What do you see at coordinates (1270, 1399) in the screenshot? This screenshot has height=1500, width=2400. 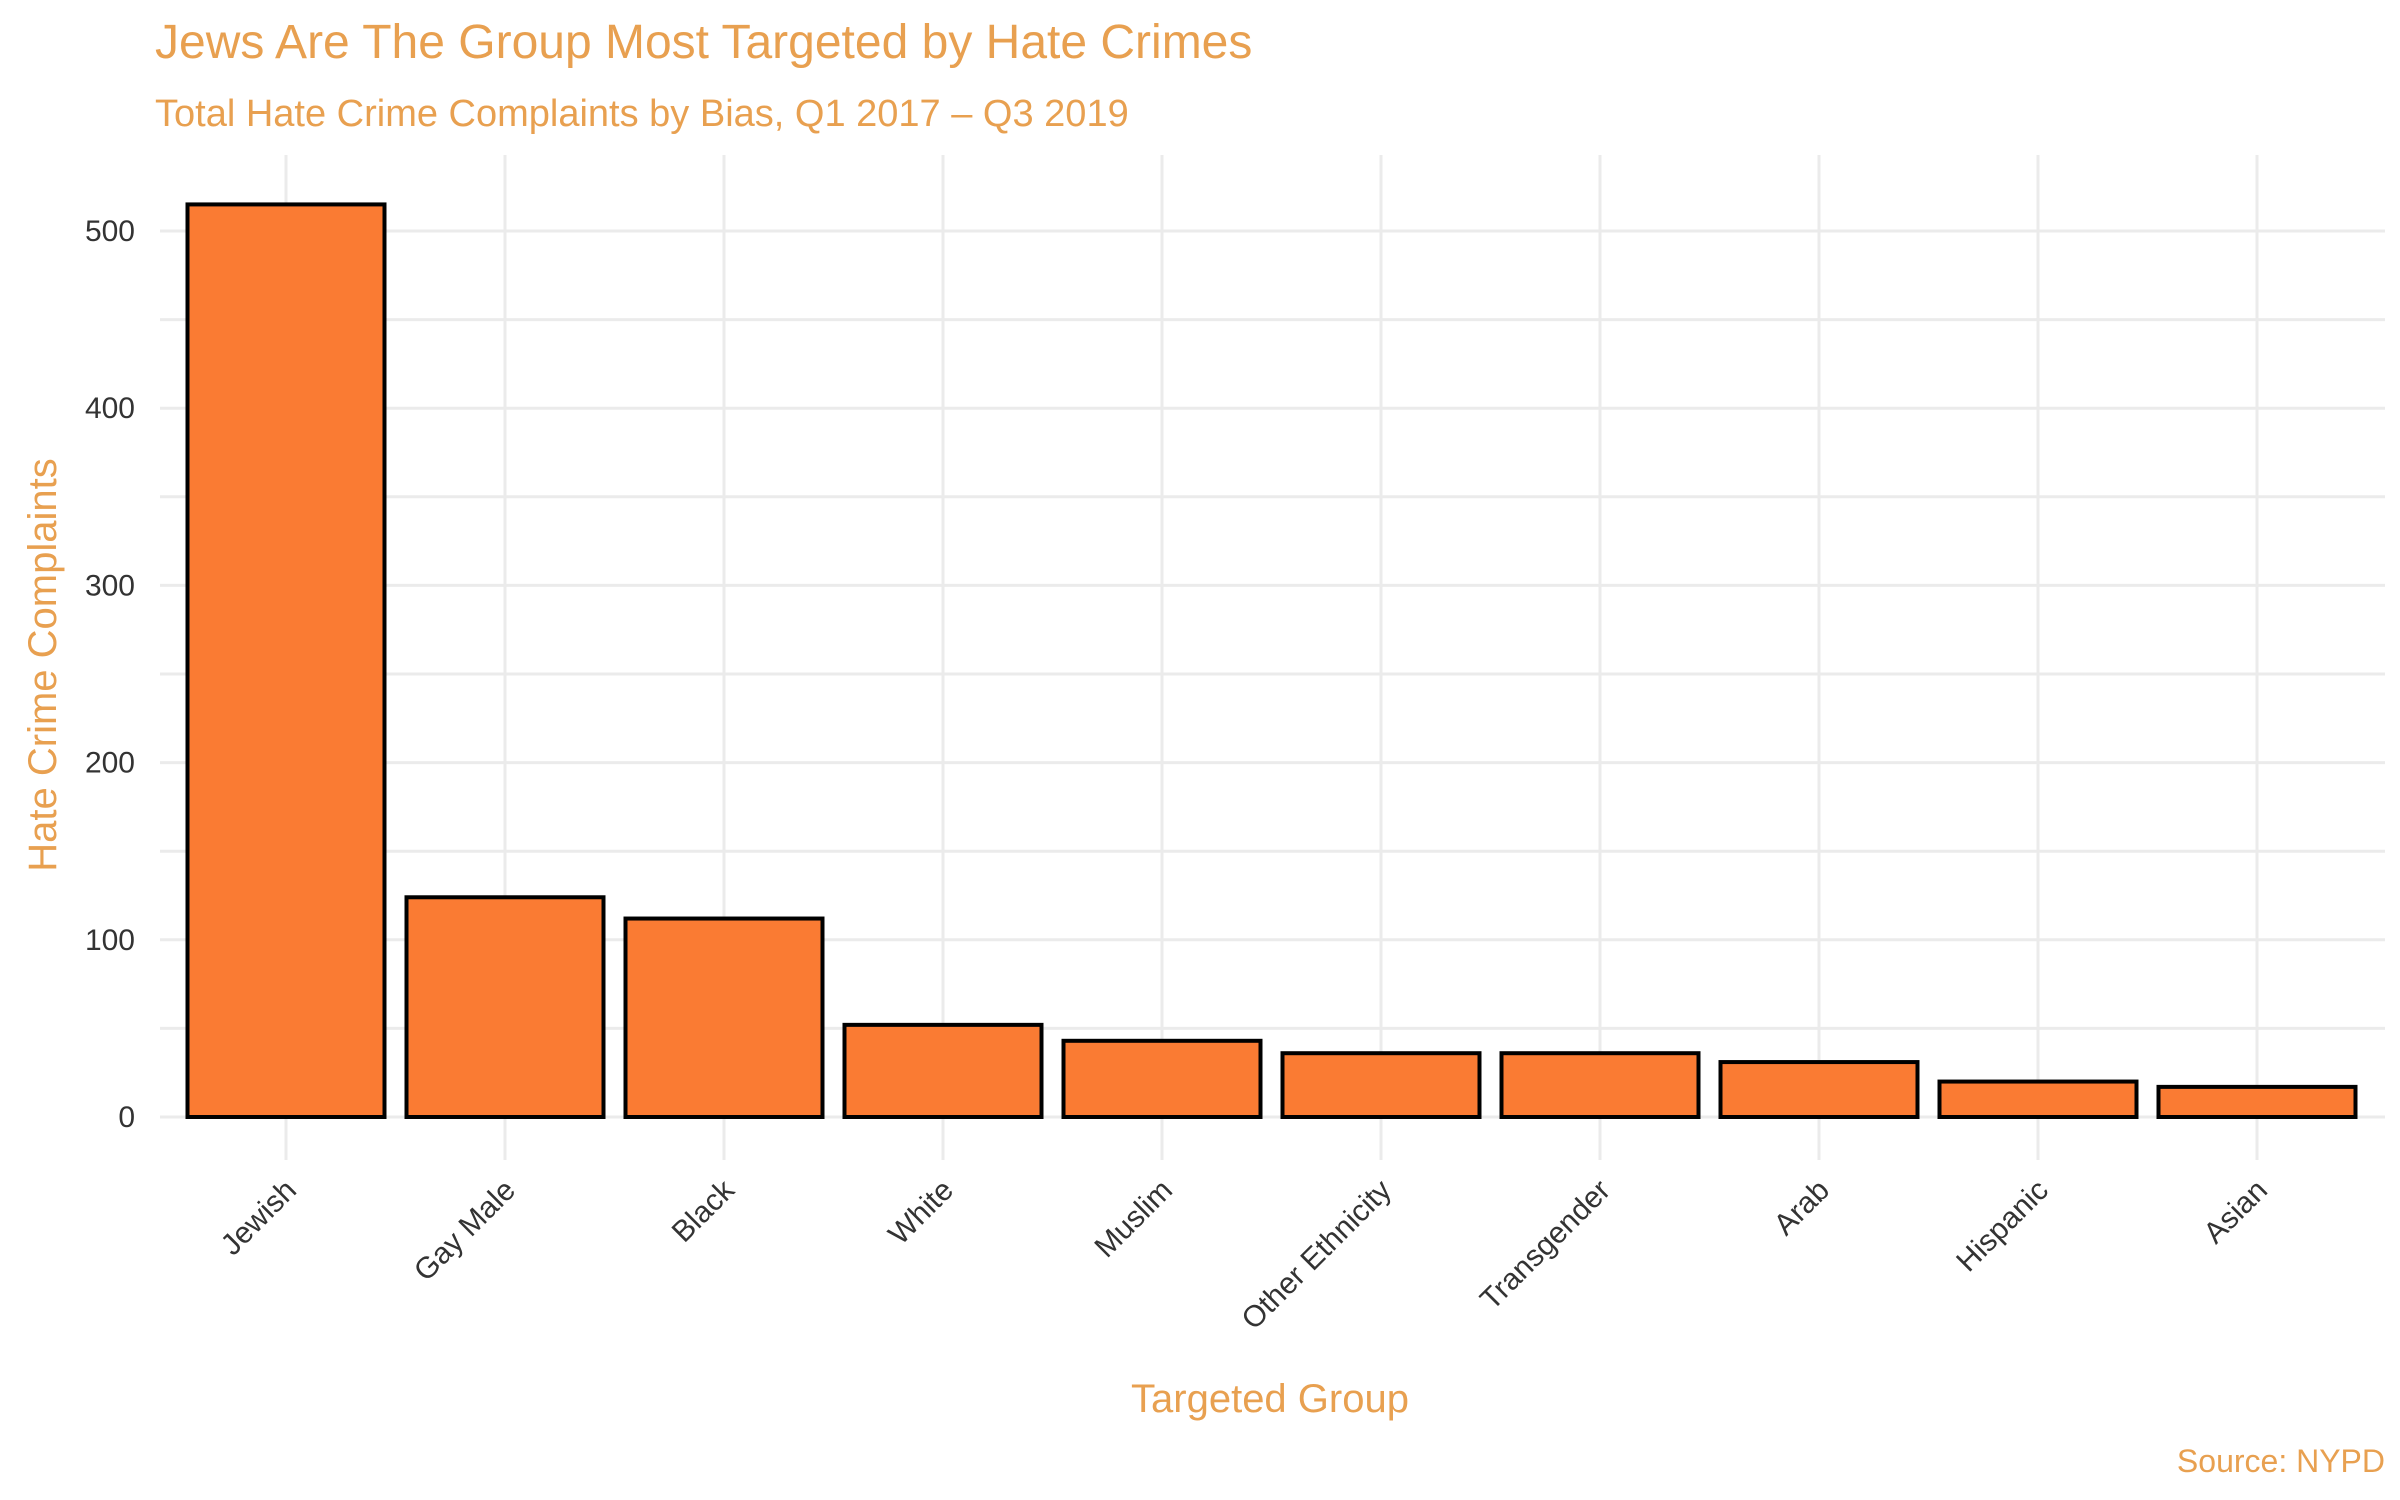 I see `x-axis-label: Targeted Group` at bounding box center [1270, 1399].